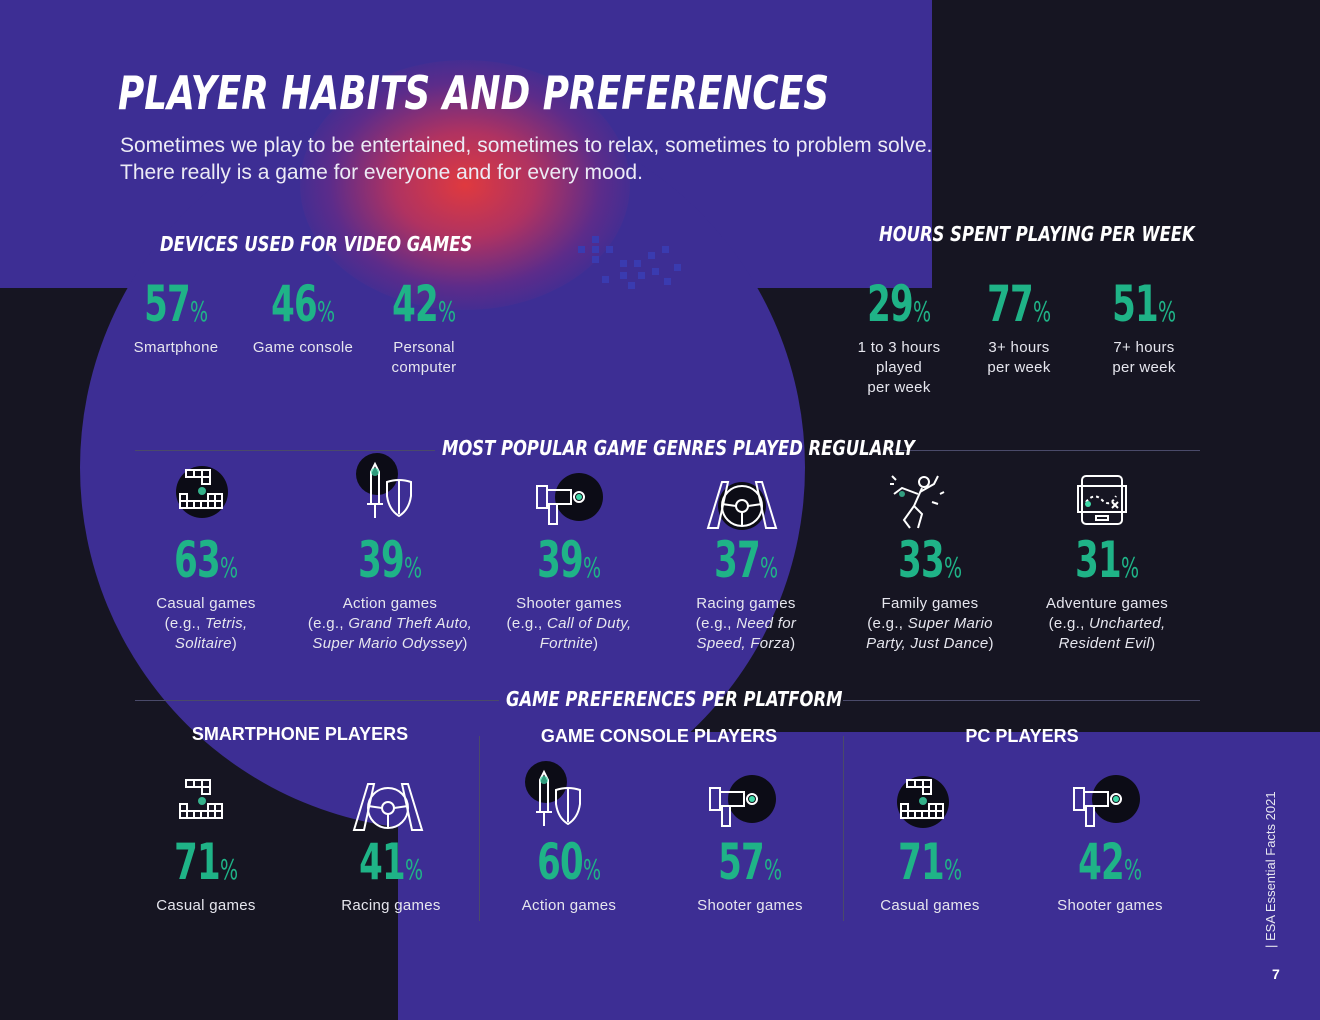 The height and width of the screenshot is (1020, 1320). I want to click on stat-label: 7+ hours per week, so click(1144, 357).